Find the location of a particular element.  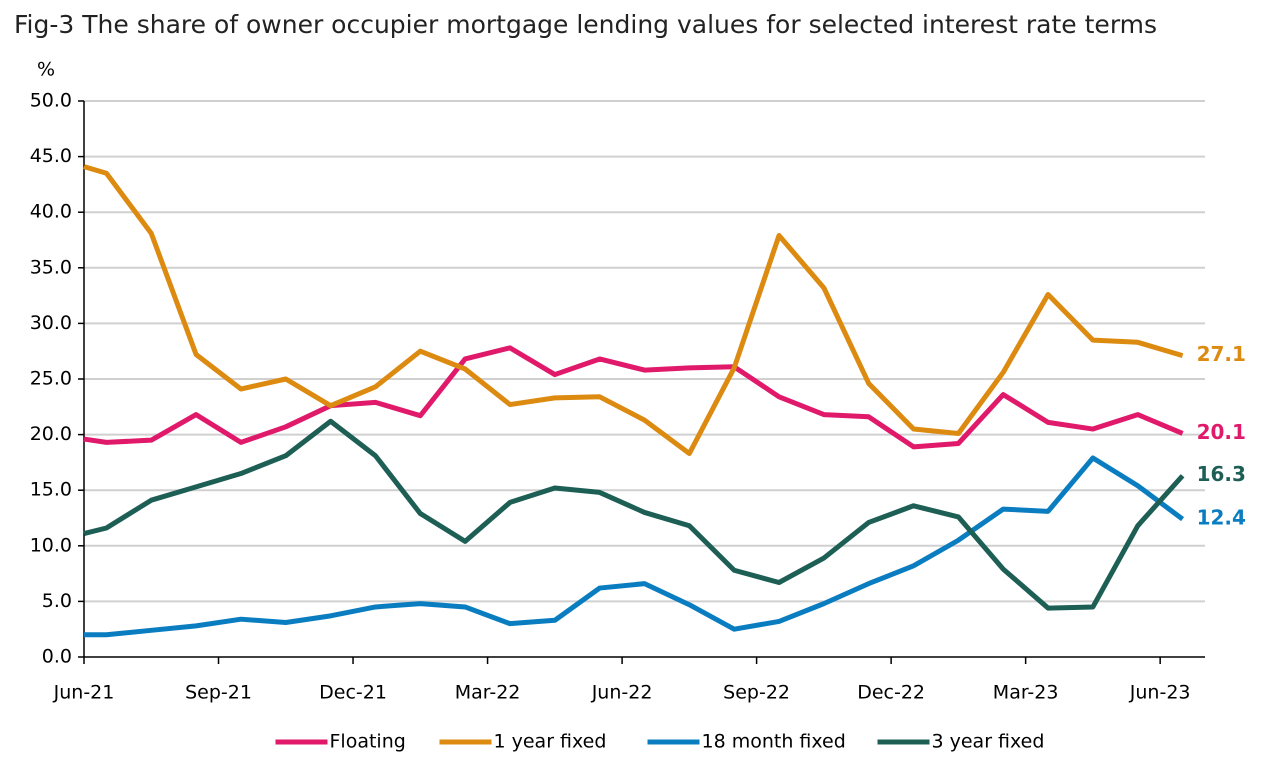

y-tick-label: 5.0 is located at coordinates (57, 601).